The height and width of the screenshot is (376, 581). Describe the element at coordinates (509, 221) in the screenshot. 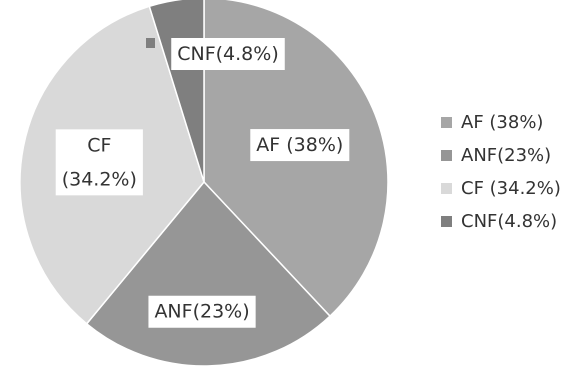

I see `legend-label: CNF(4.8%)` at that location.